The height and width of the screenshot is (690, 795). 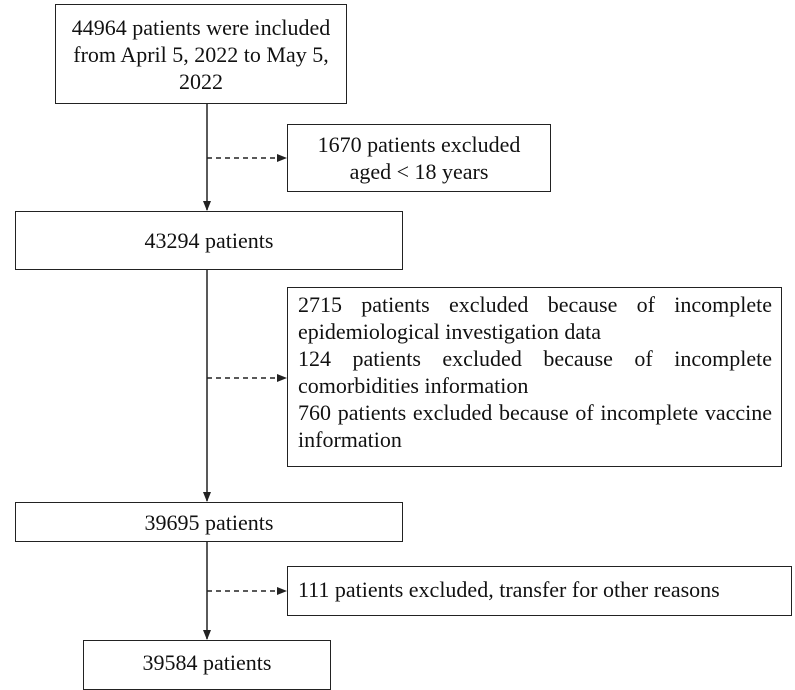 I want to click on node-label: 43294 patients, so click(x=209, y=240).